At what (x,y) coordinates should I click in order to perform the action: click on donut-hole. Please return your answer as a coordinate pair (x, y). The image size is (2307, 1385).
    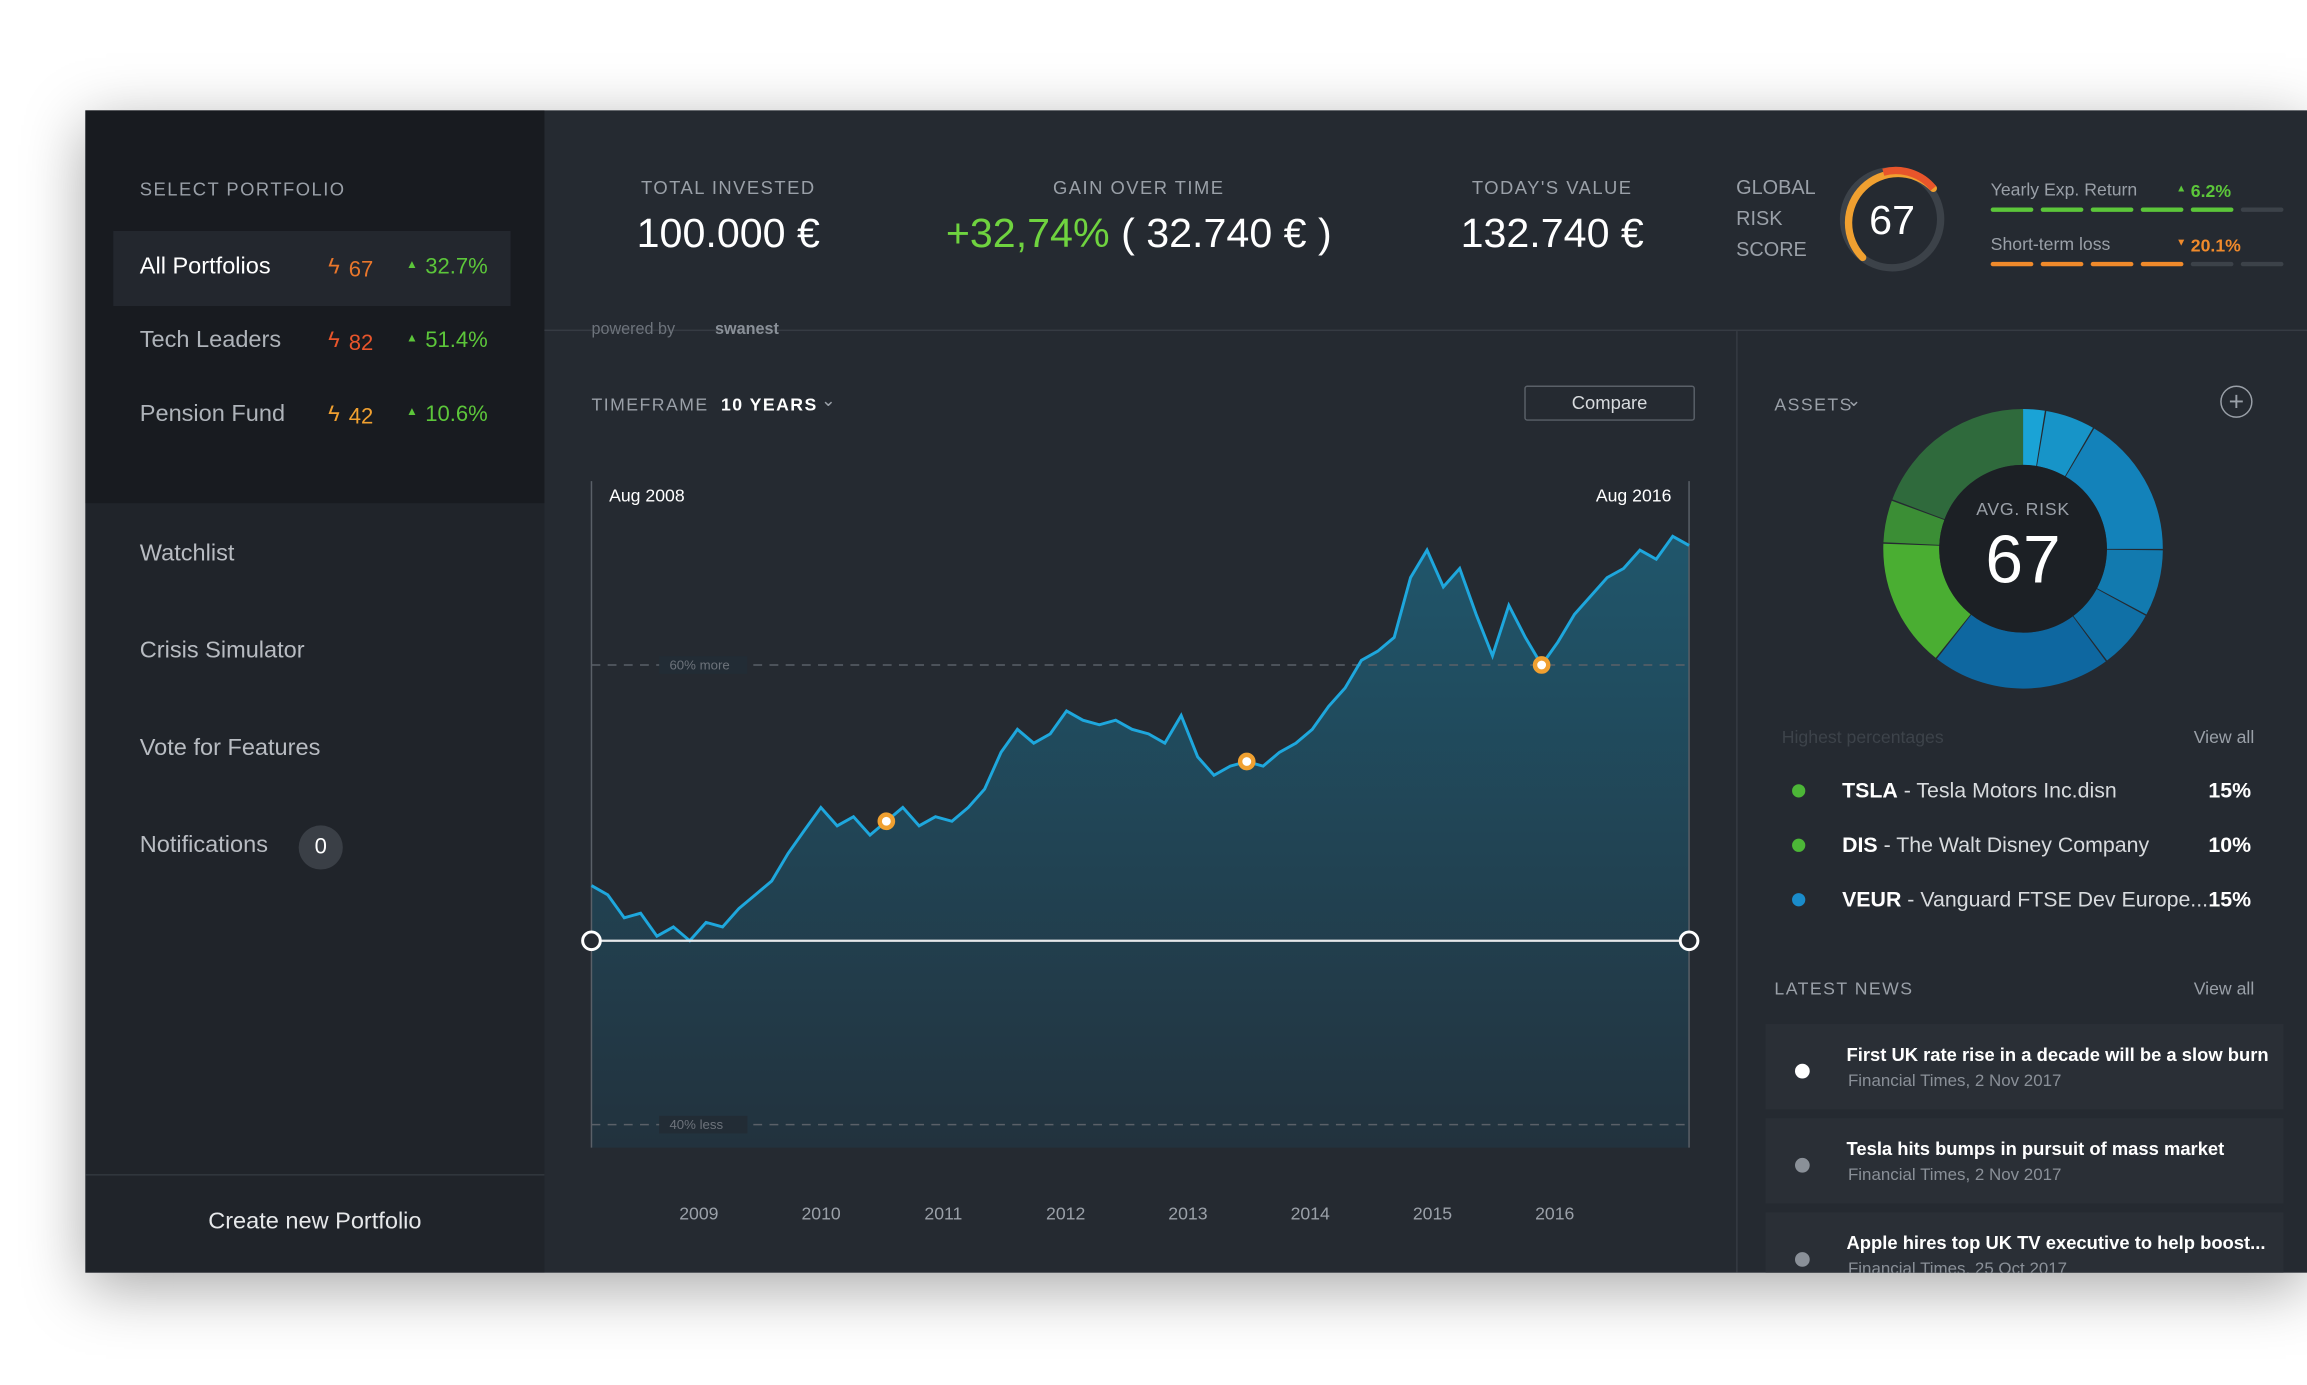
    Looking at the image, I should click on (2023, 548).